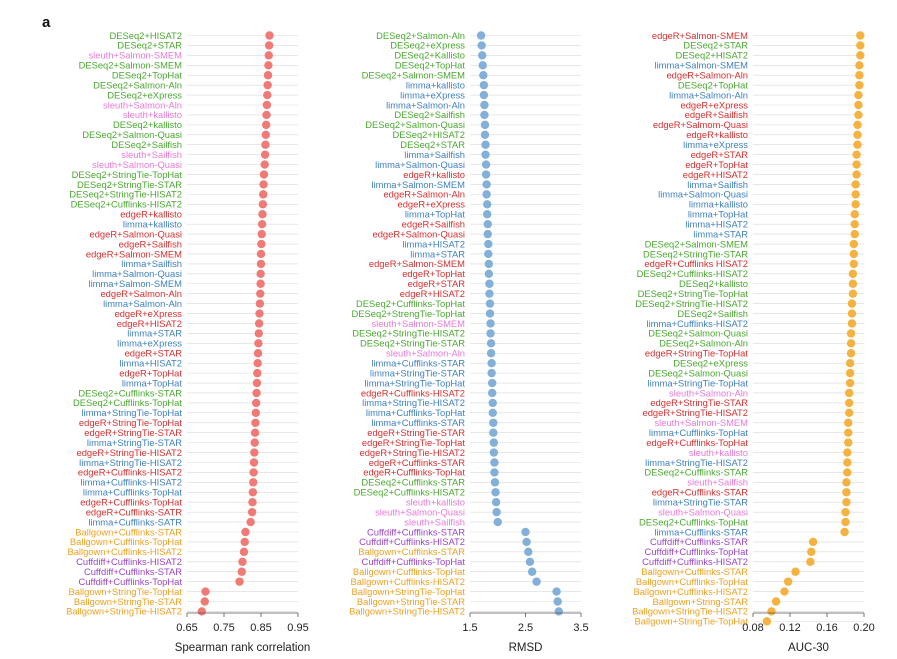 The width and height of the screenshot is (897, 659). What do you see at coordinates (808, 648) in the screenshot?
I see `x-axis-label: AUC-30` at bounding box center [808, 648].